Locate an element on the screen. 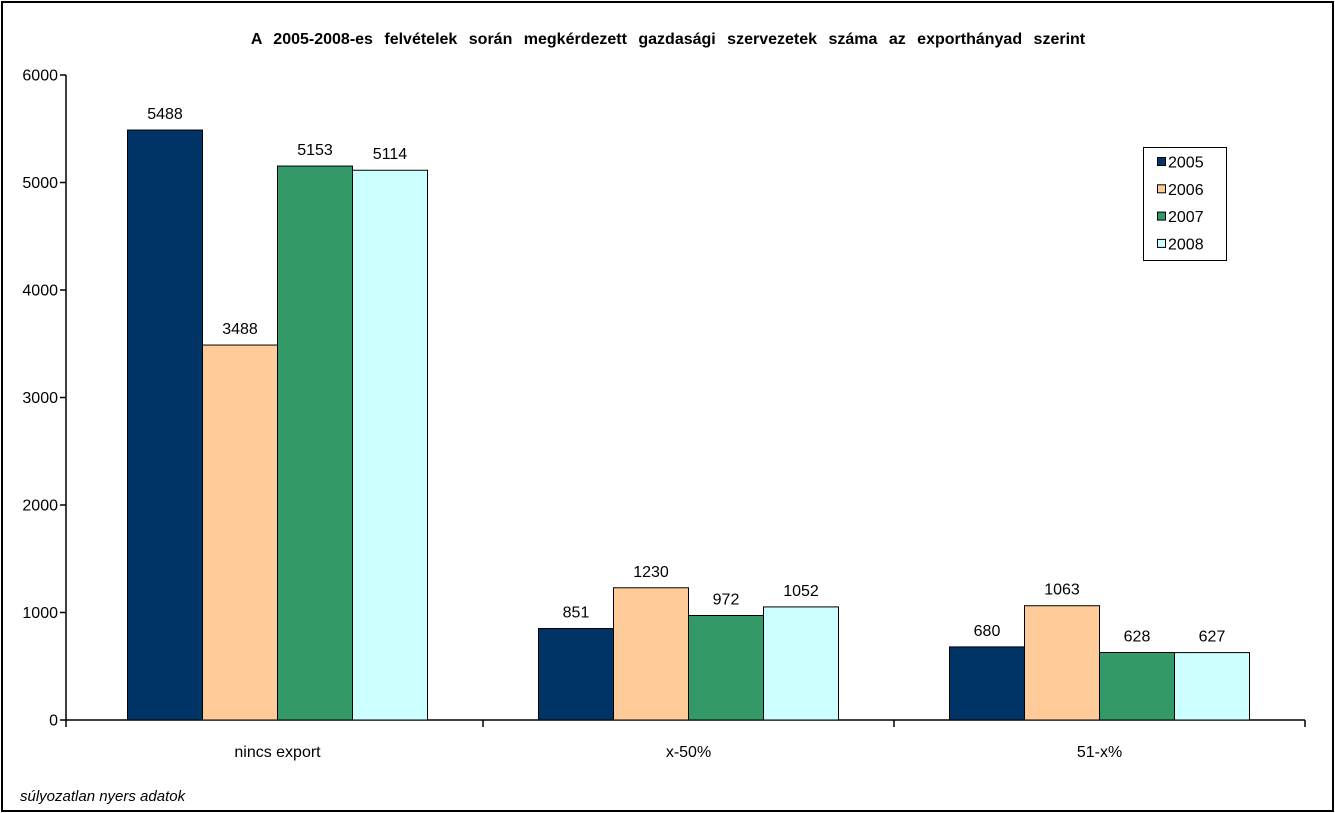 This screenshot has height=813, width=1335. data-label: 972 is located at coordinates (726, 600).